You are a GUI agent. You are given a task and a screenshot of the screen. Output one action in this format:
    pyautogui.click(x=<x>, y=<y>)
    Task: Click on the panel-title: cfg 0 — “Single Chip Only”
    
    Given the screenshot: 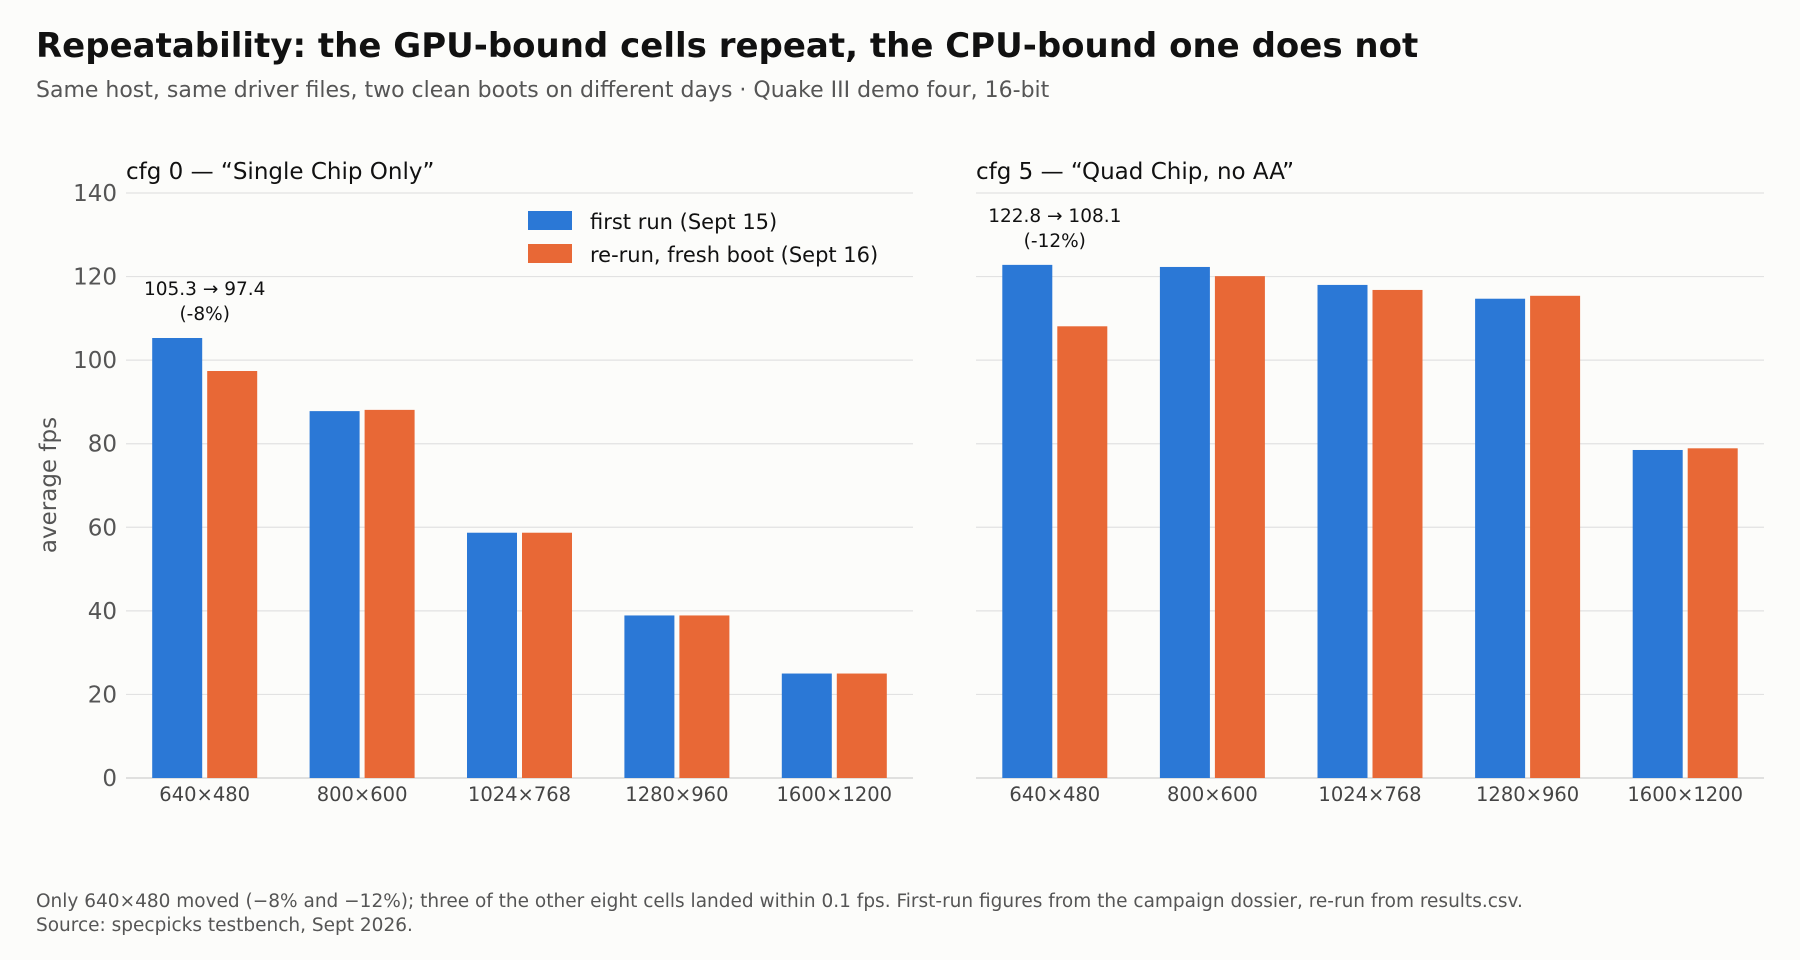 What is the action you would take?
    pyautogui.click(x=280, y=172)
    